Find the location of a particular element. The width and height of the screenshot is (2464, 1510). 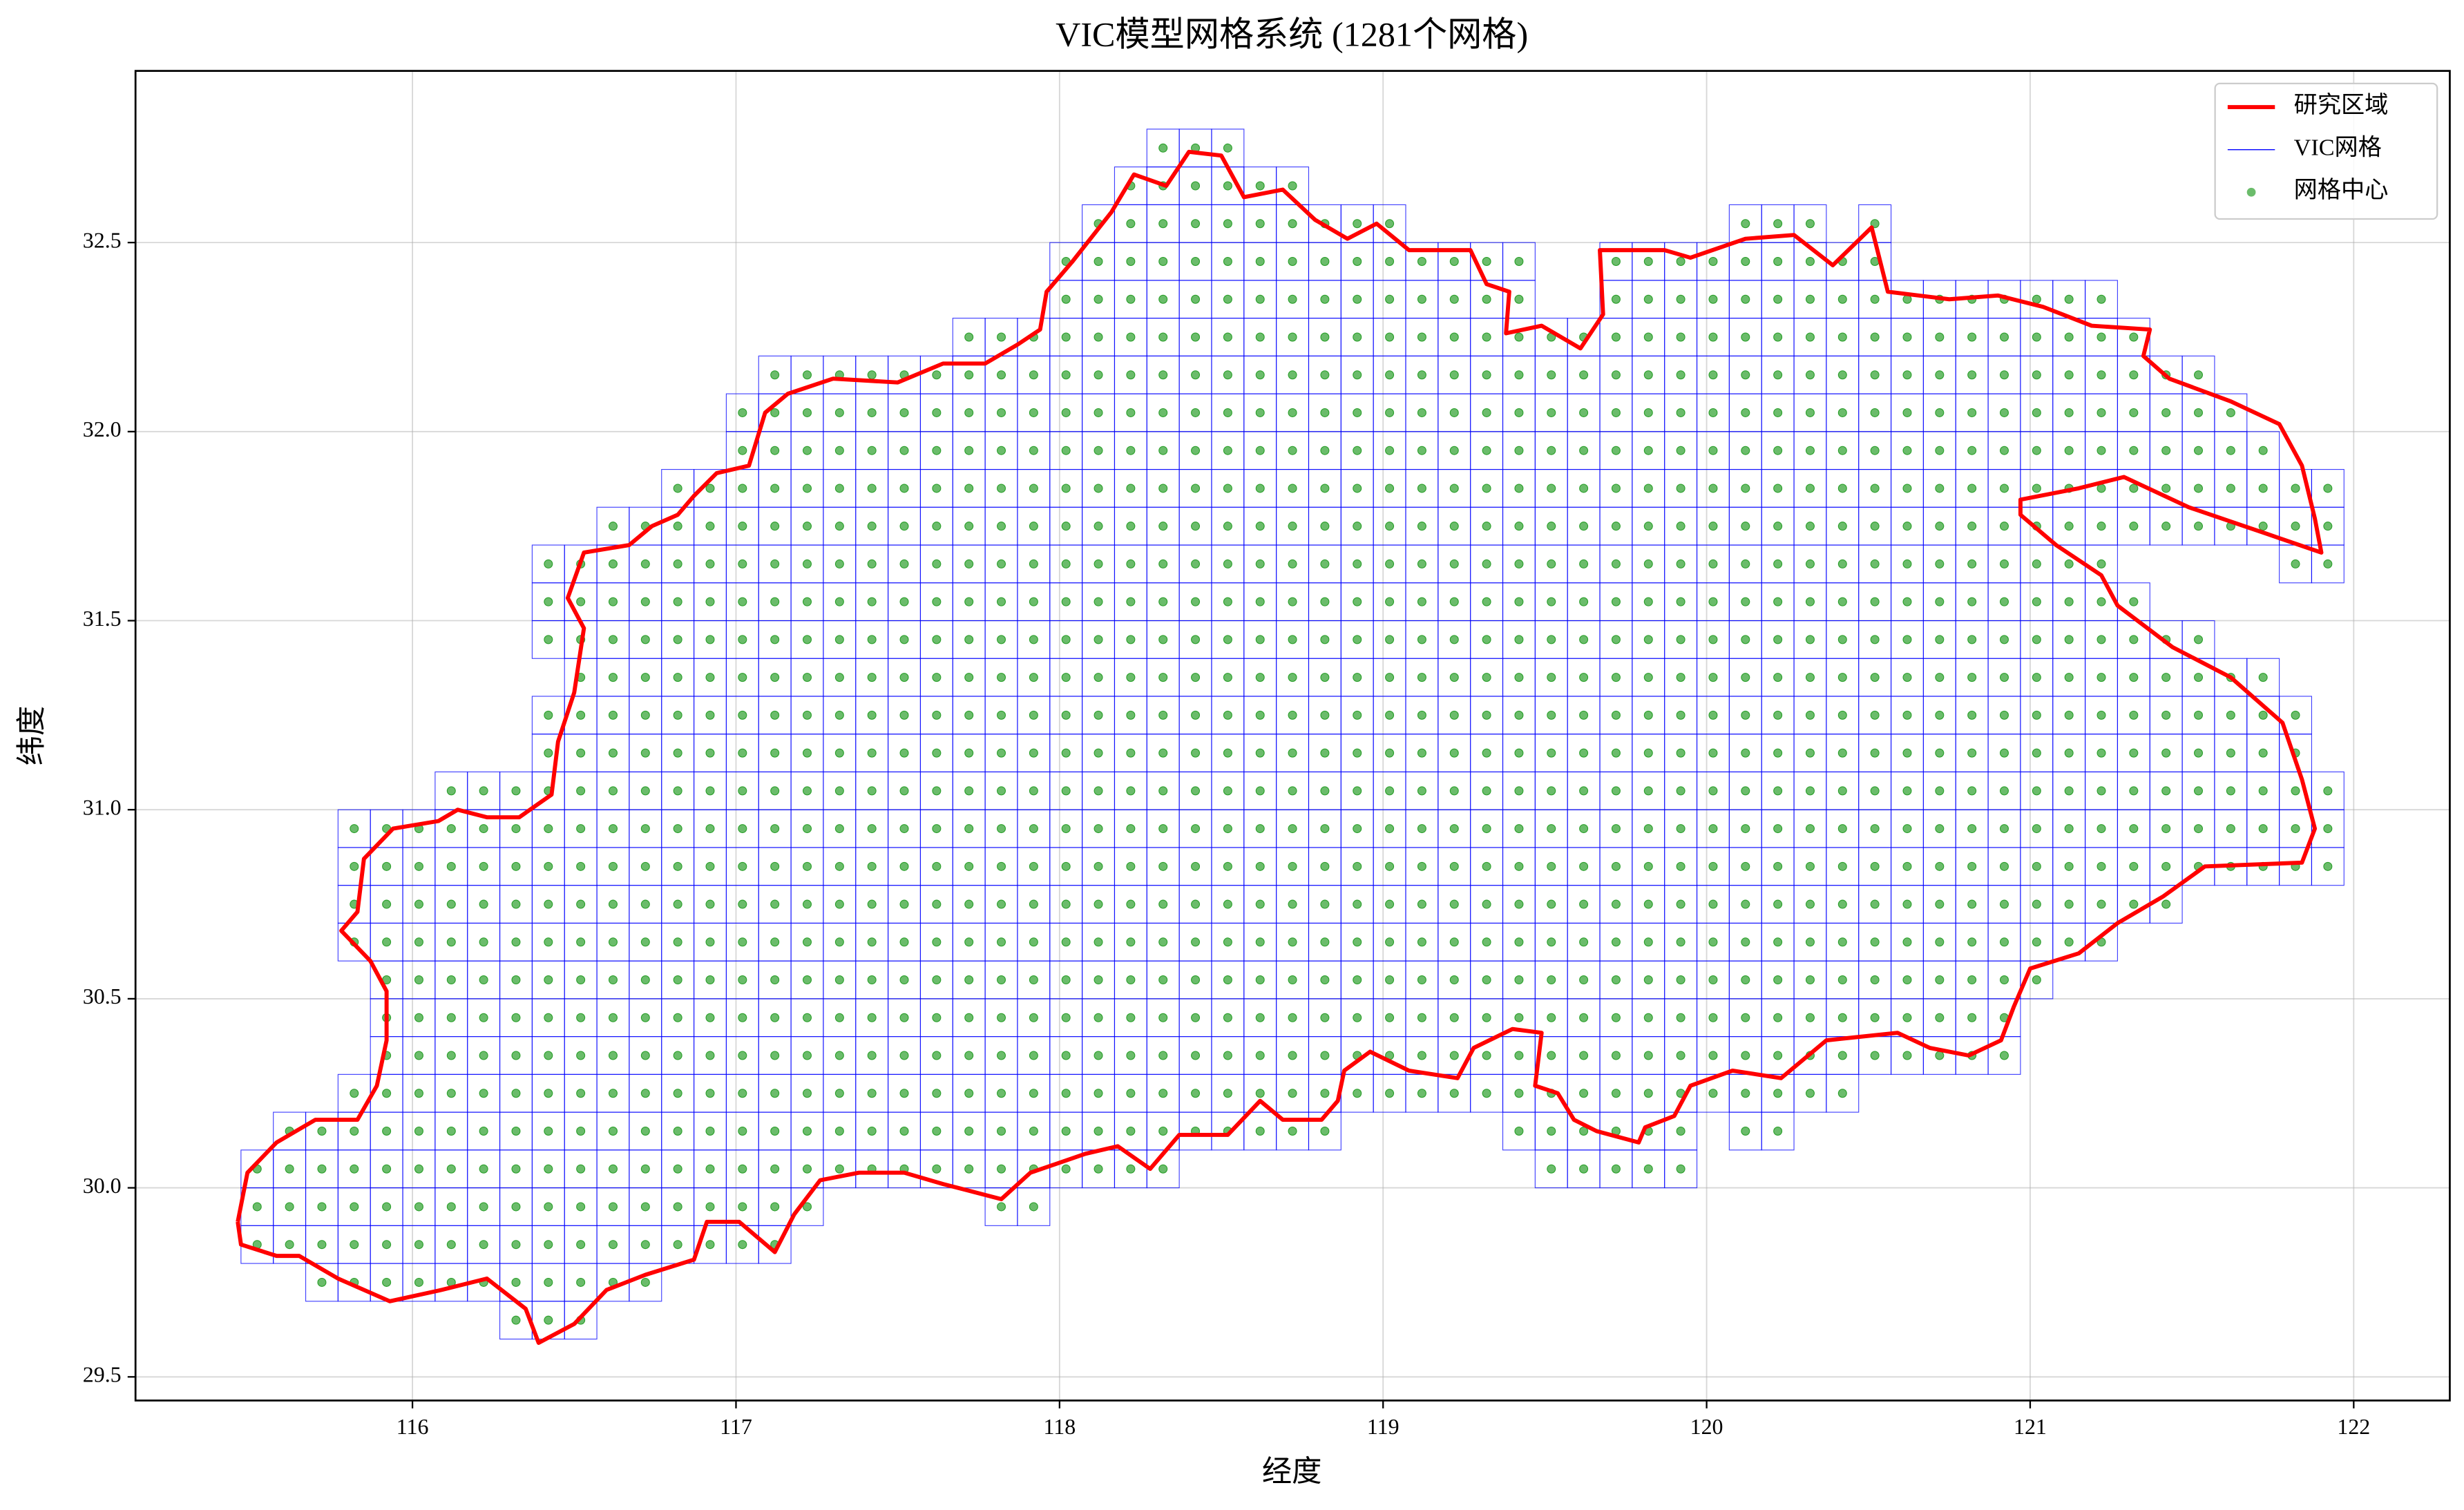

grid-cell is located at coordinates (2037, 980).